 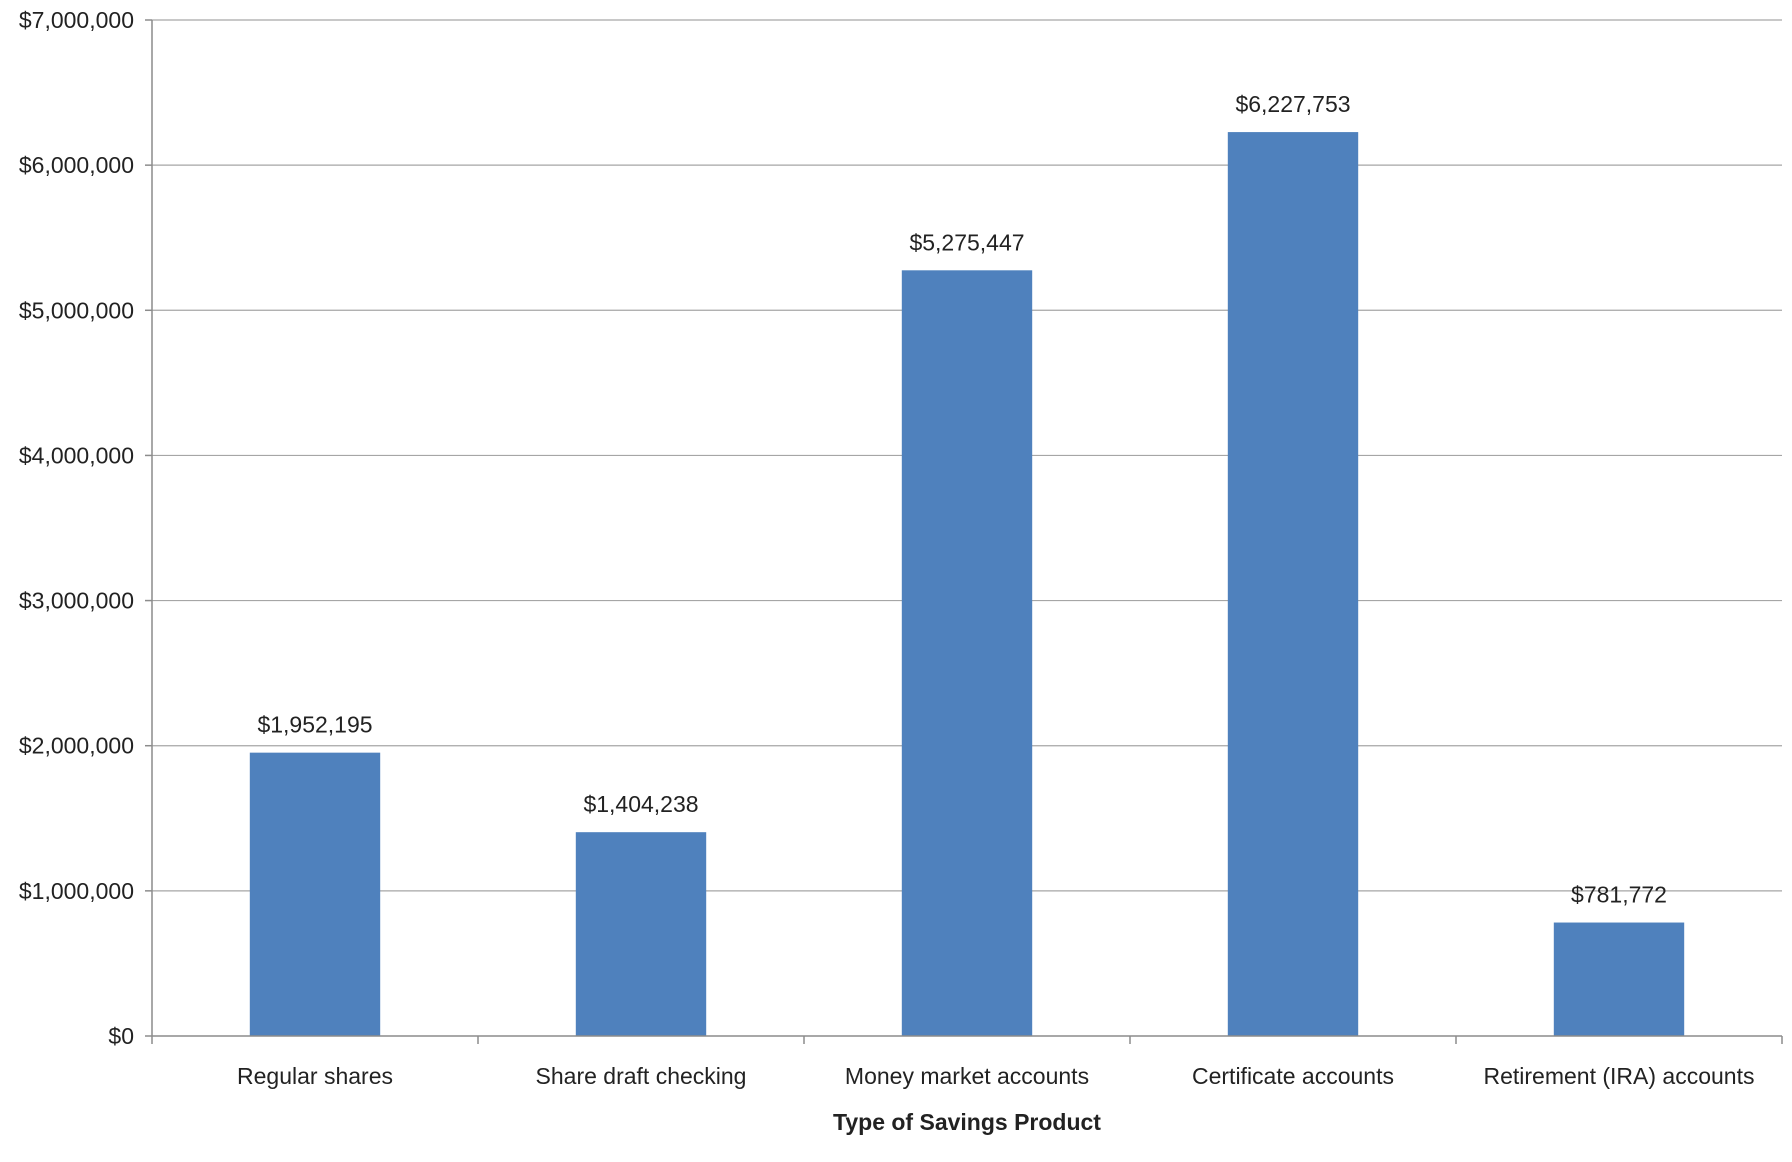 I want to click on category-label: Money market accounts, so click(x=967, y=1076).